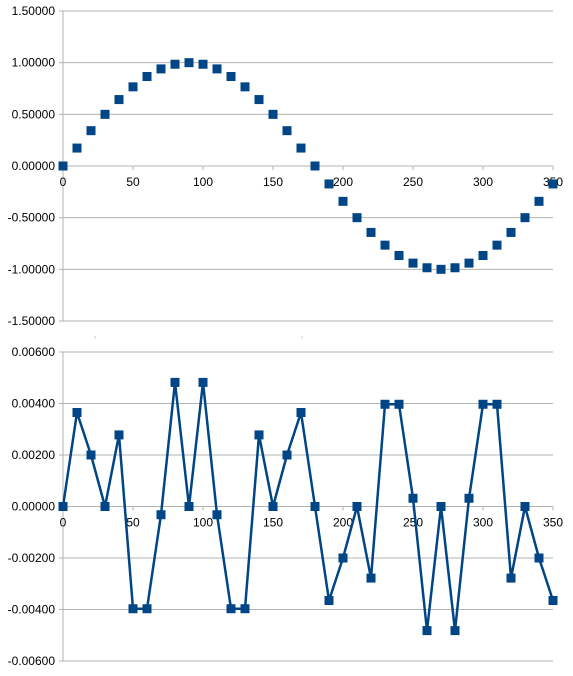 Image resolution: width=573 pixels, height=676 pixels. I want to click on y-tick-label: -1.50000, so click(32, 321).